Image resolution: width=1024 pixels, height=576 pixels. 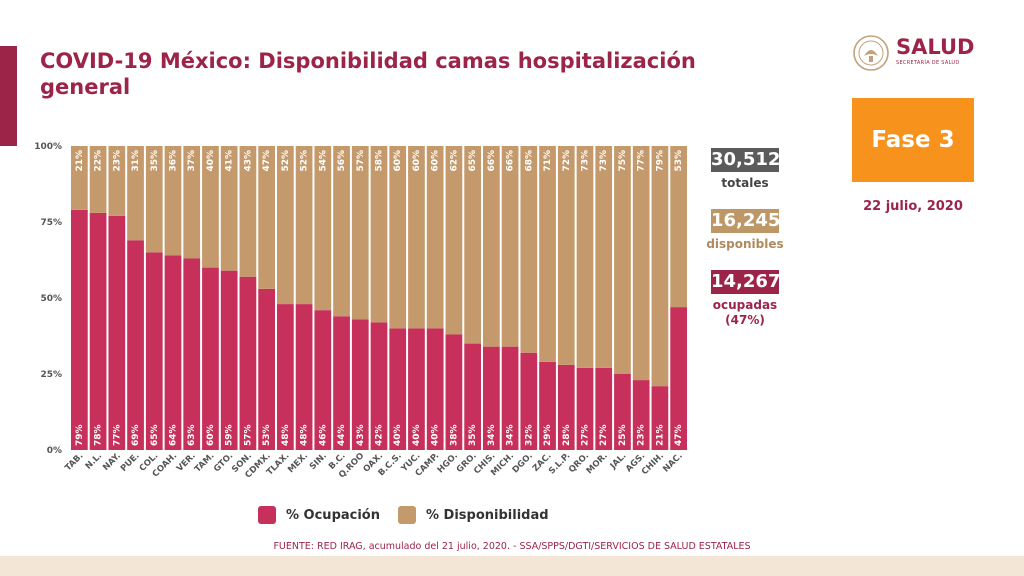 I want to click on x-tick-label: TAM., so click(x=205, y=463).